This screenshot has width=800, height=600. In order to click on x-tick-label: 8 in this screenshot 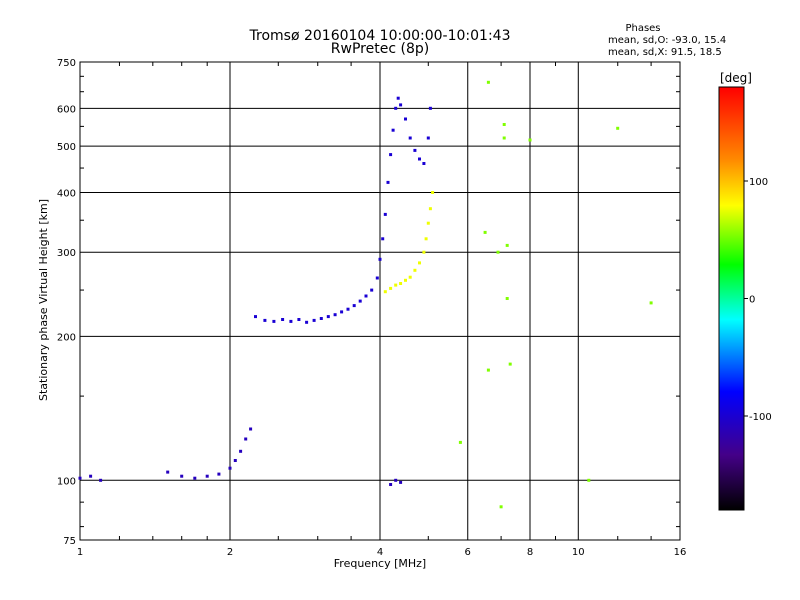, I will do `click(530, 552)`.